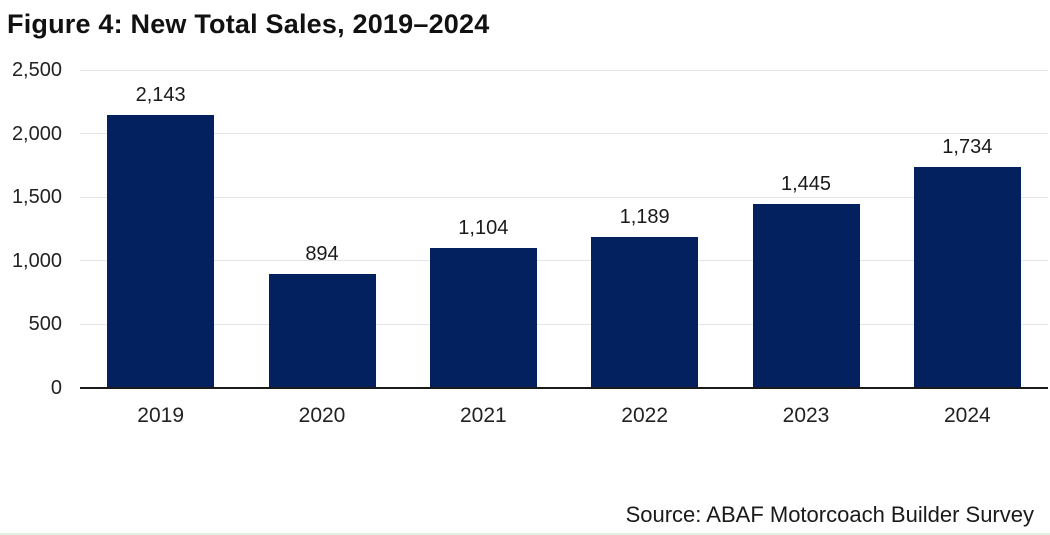 Image resolution: width=1050 pixels, height=535 pixels. What do you see at coordinates (36, 197) in the screenshot?
I see `y-axis-tick-label: 1,500` at bounding box center [36, 197].